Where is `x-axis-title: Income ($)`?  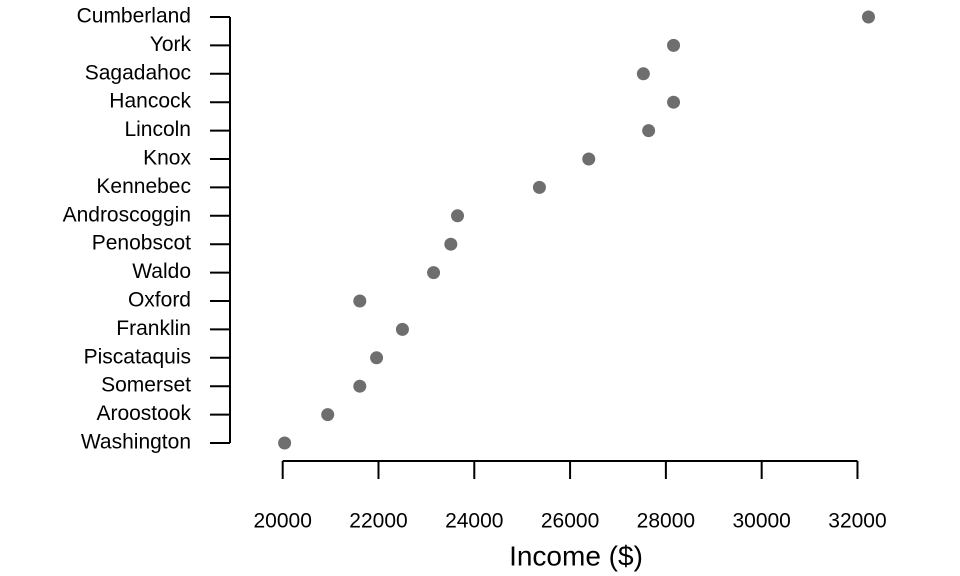
x-axis-title: Income ($) is located at coordinates (576, 555).